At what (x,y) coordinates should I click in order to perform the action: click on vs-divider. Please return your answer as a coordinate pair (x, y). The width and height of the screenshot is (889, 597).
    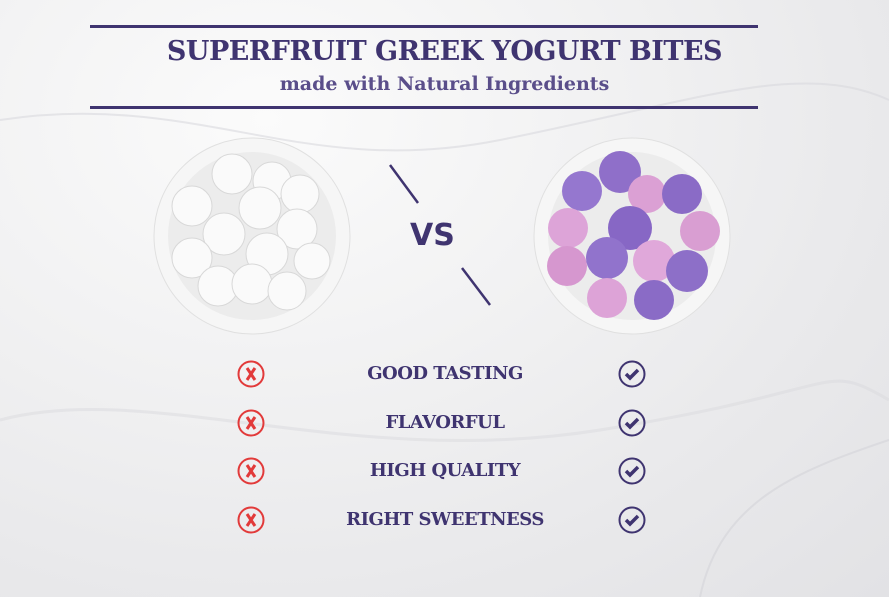
    Looking at the image, I should click on (439, 235).